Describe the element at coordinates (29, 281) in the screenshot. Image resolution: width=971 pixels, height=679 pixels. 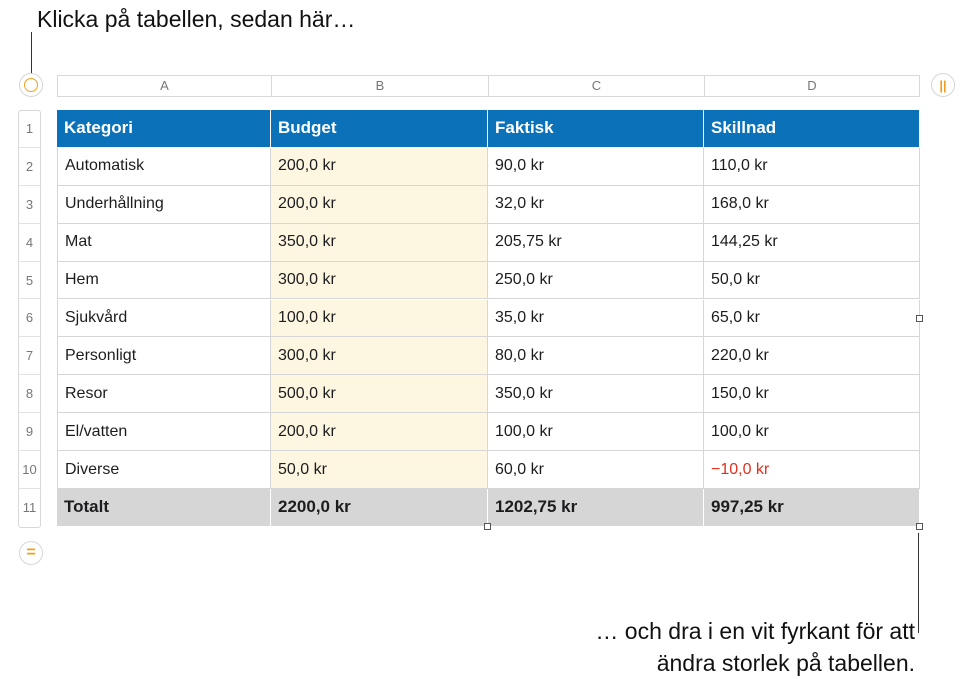
I see `row-number: 5` at that location.